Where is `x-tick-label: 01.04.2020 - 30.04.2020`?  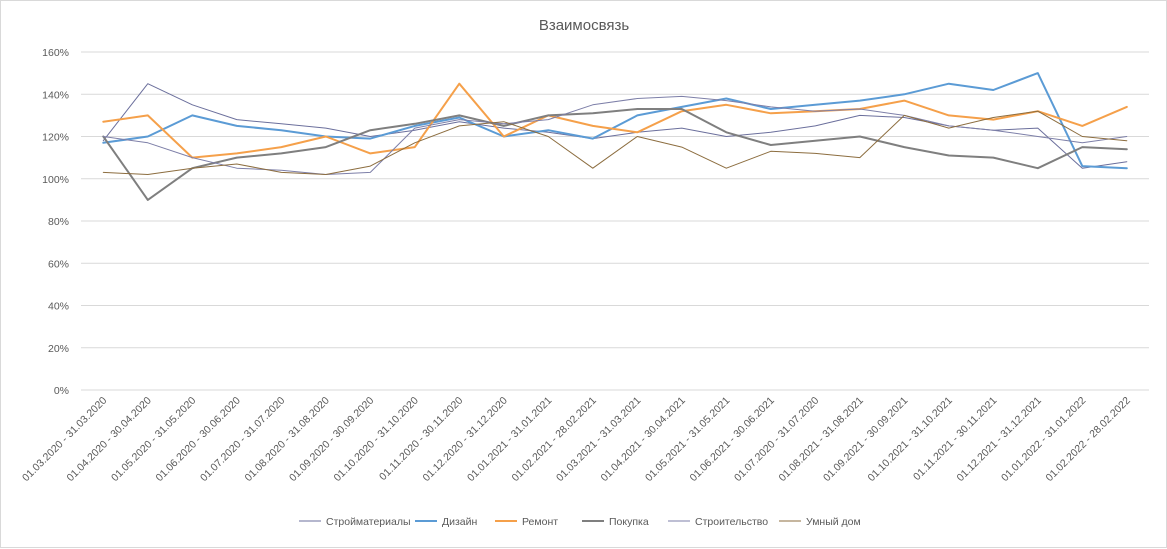 x-tick-label: 01.04.2020 - 30.04.2020 is located at coordinates (109, 440).